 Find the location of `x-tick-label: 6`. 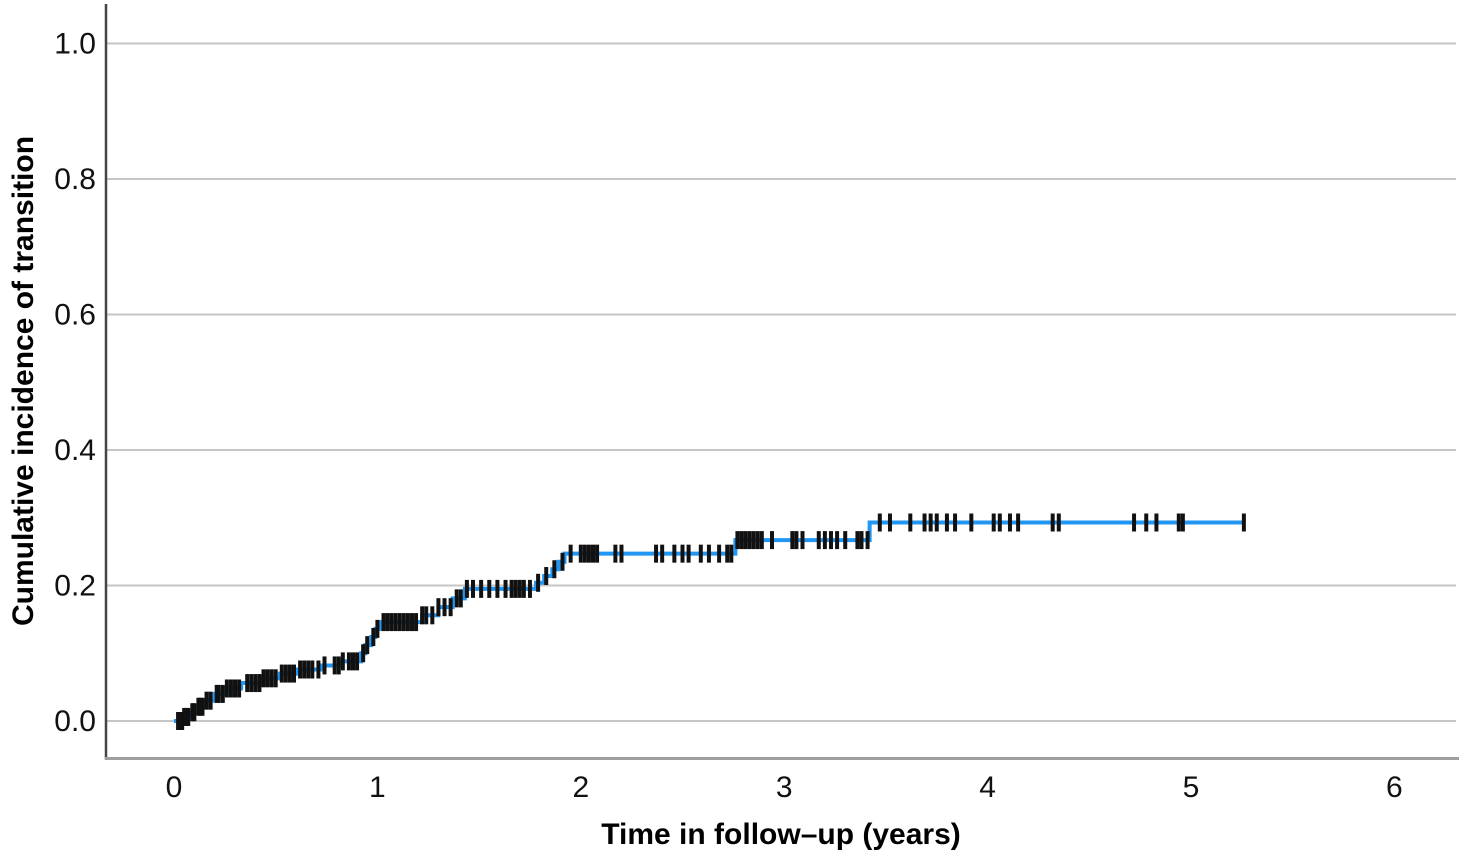

x-tick-label: 6 is located at coordinates (1394, 787).